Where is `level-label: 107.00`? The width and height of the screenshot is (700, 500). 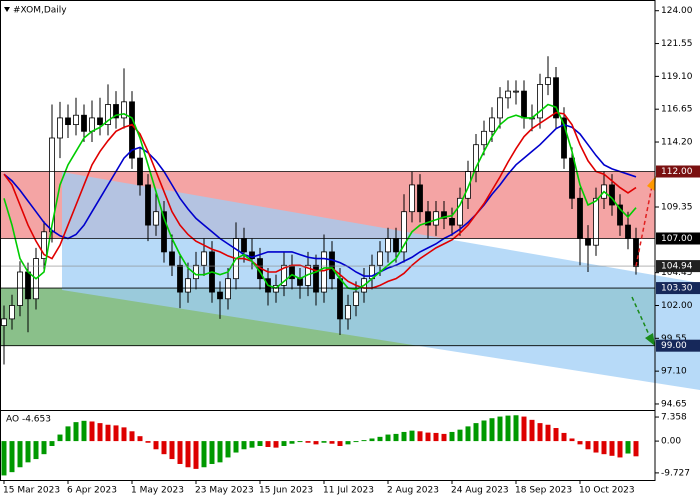 level-label: 107.00 is located at coordinates (677, 239).